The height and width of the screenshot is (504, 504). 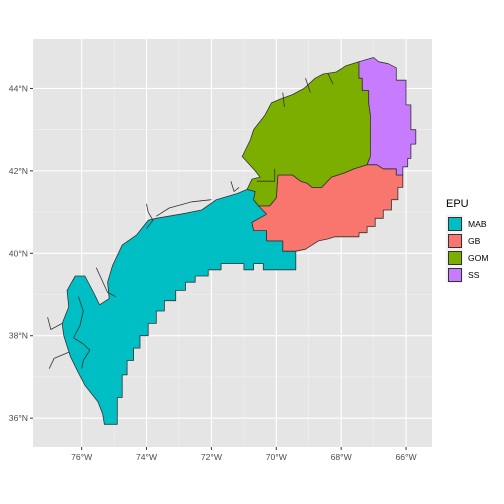 I want to click on x-axis: 76°W 74°W 72°W 70°W 68°W 66°W, so click(x=244, y=454).